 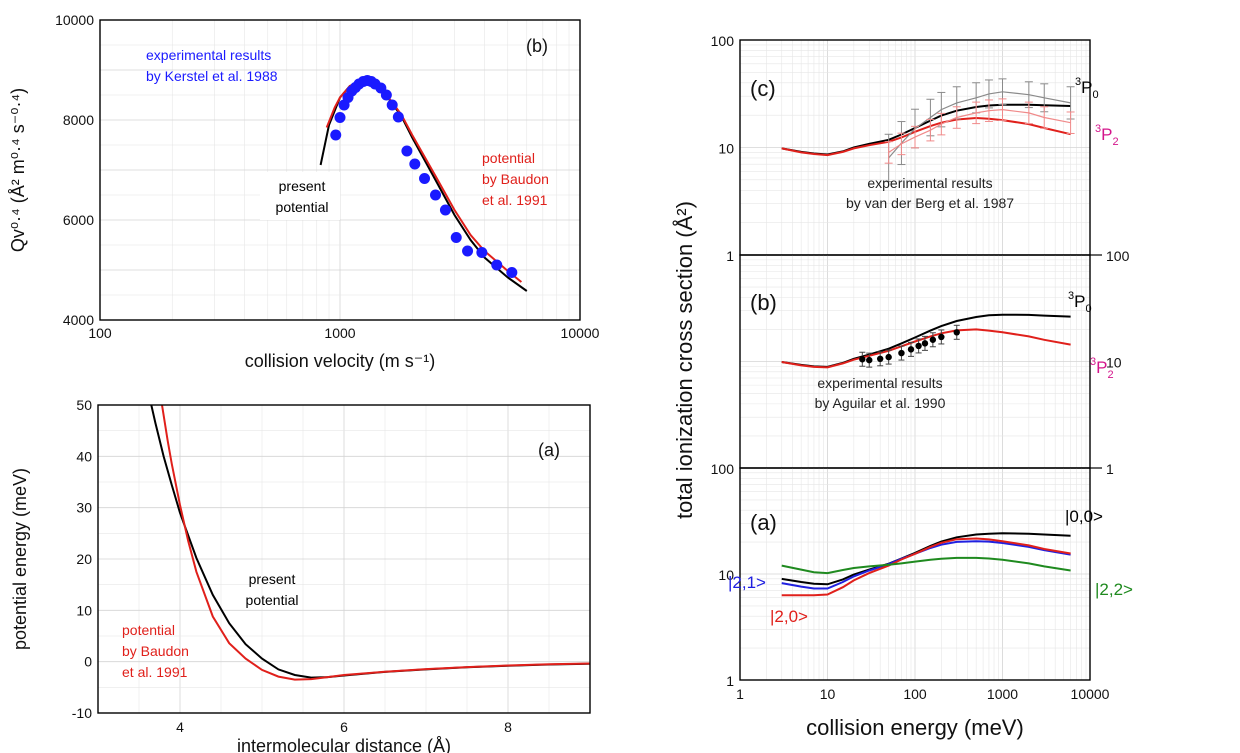 I want to click on y-tick-label: 4000, so click(x=78, y=320).